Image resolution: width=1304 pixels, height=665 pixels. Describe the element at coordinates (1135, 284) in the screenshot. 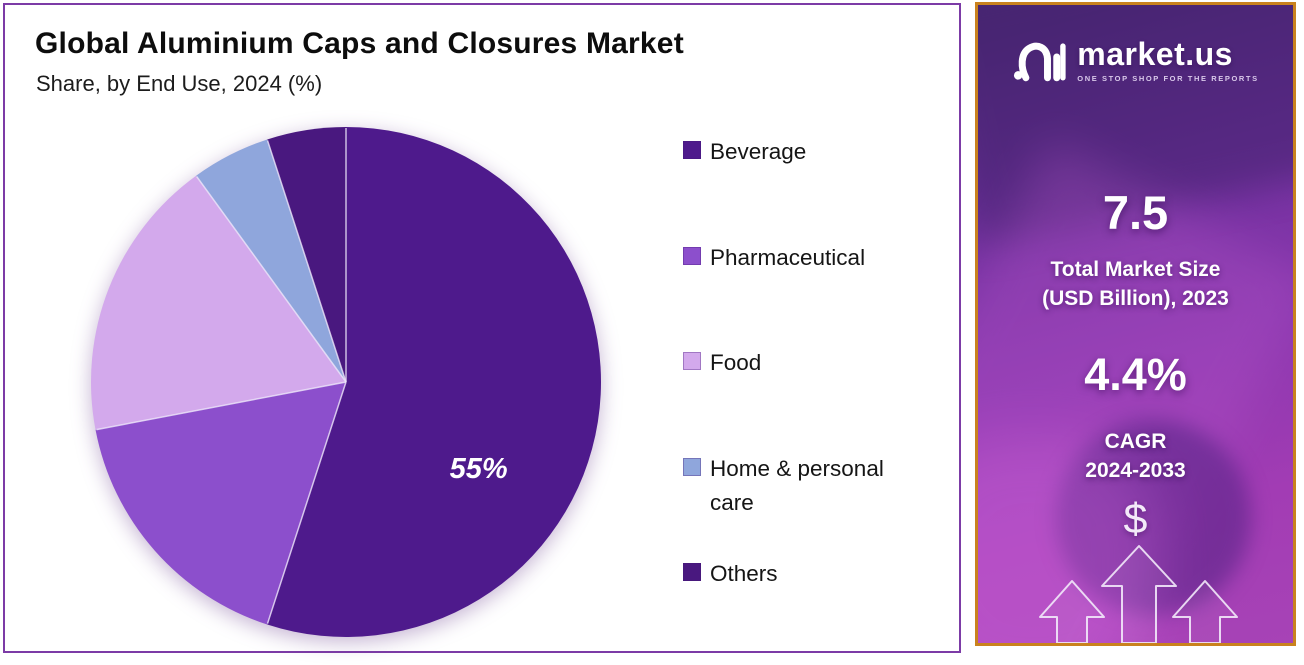

I see `market-size-label: Total Market Size (USD Billion), 2023` at that location.